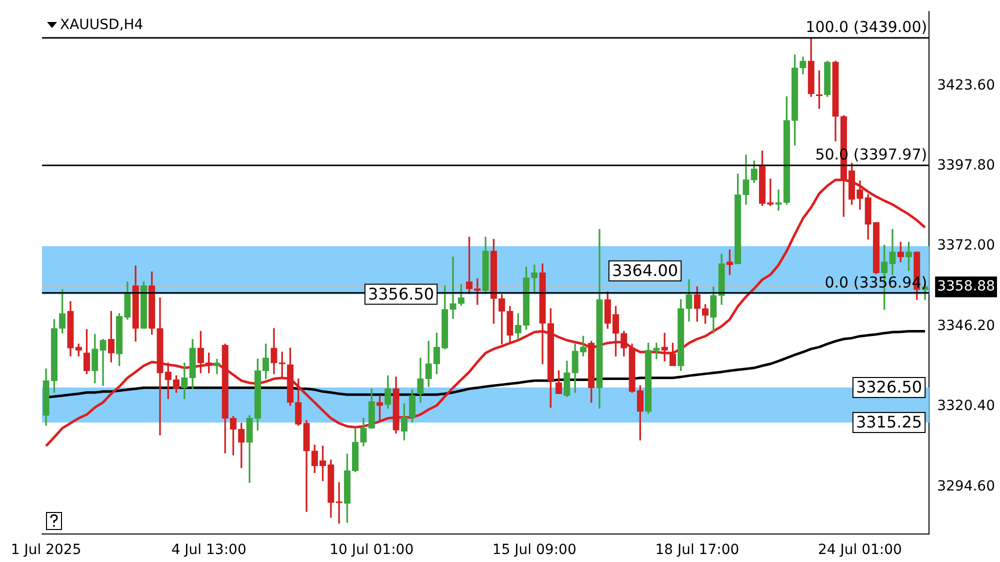  Describe the element at coordinates (889, 422) in the screenshot. I see `annotation: 3315.25` at that location.